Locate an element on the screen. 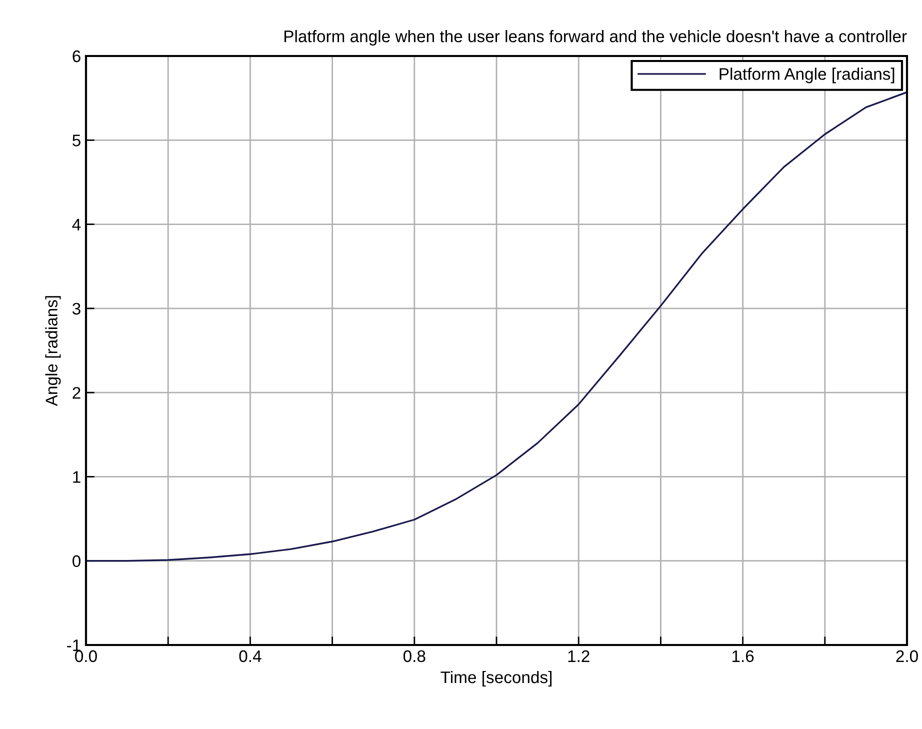 The image size is (922, 729). y-tick-label: 4 is located at coordinates (76, 224).